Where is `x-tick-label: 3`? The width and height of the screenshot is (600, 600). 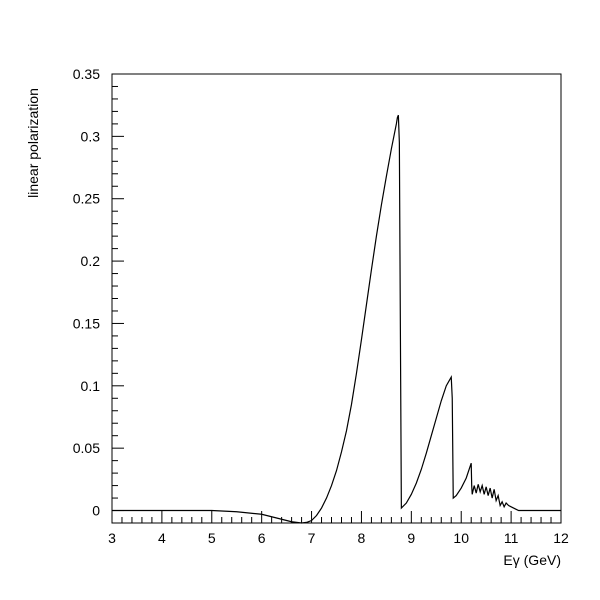
x-tick-label: 3 is located at coordinates (112, 538).